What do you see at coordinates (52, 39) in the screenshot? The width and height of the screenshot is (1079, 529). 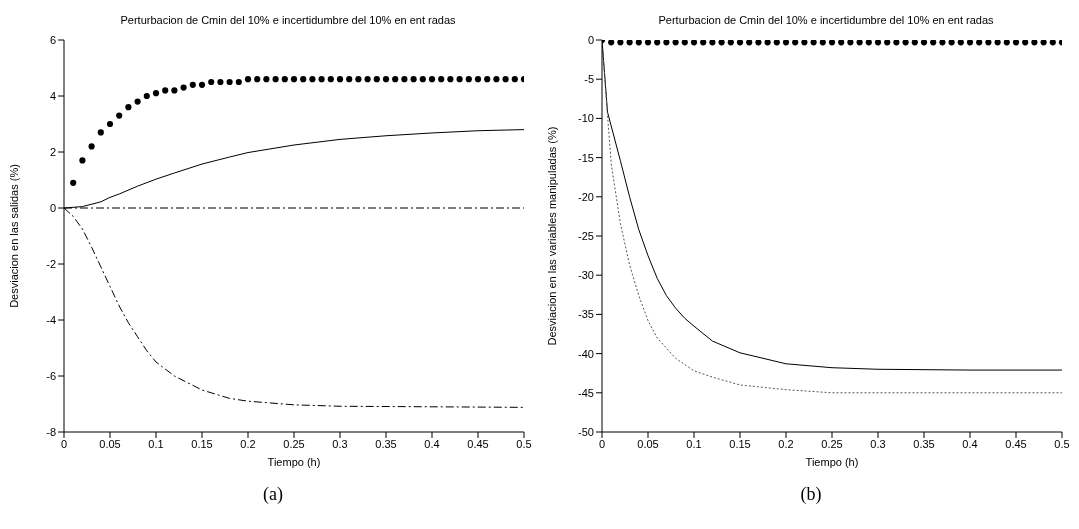 I see `y-tick-label: 6` at bounding box center [52, 39].